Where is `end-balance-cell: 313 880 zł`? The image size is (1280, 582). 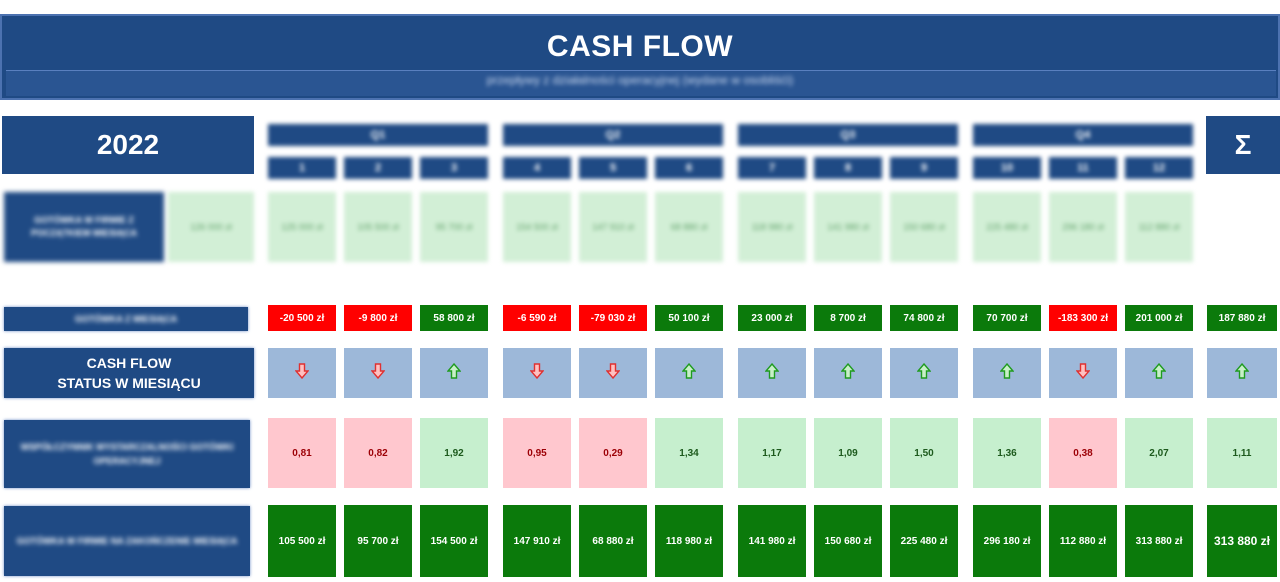
end-balance-cell: 313 880 zł is located at coordinates (1159, 541).